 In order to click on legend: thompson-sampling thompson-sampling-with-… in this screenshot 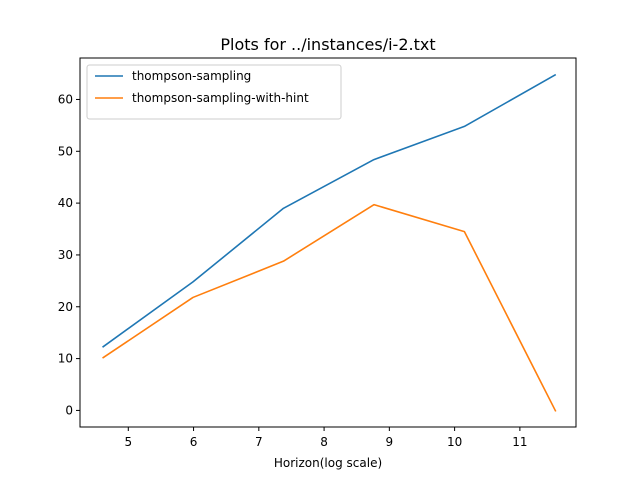, I will do `click(214, 92)`.